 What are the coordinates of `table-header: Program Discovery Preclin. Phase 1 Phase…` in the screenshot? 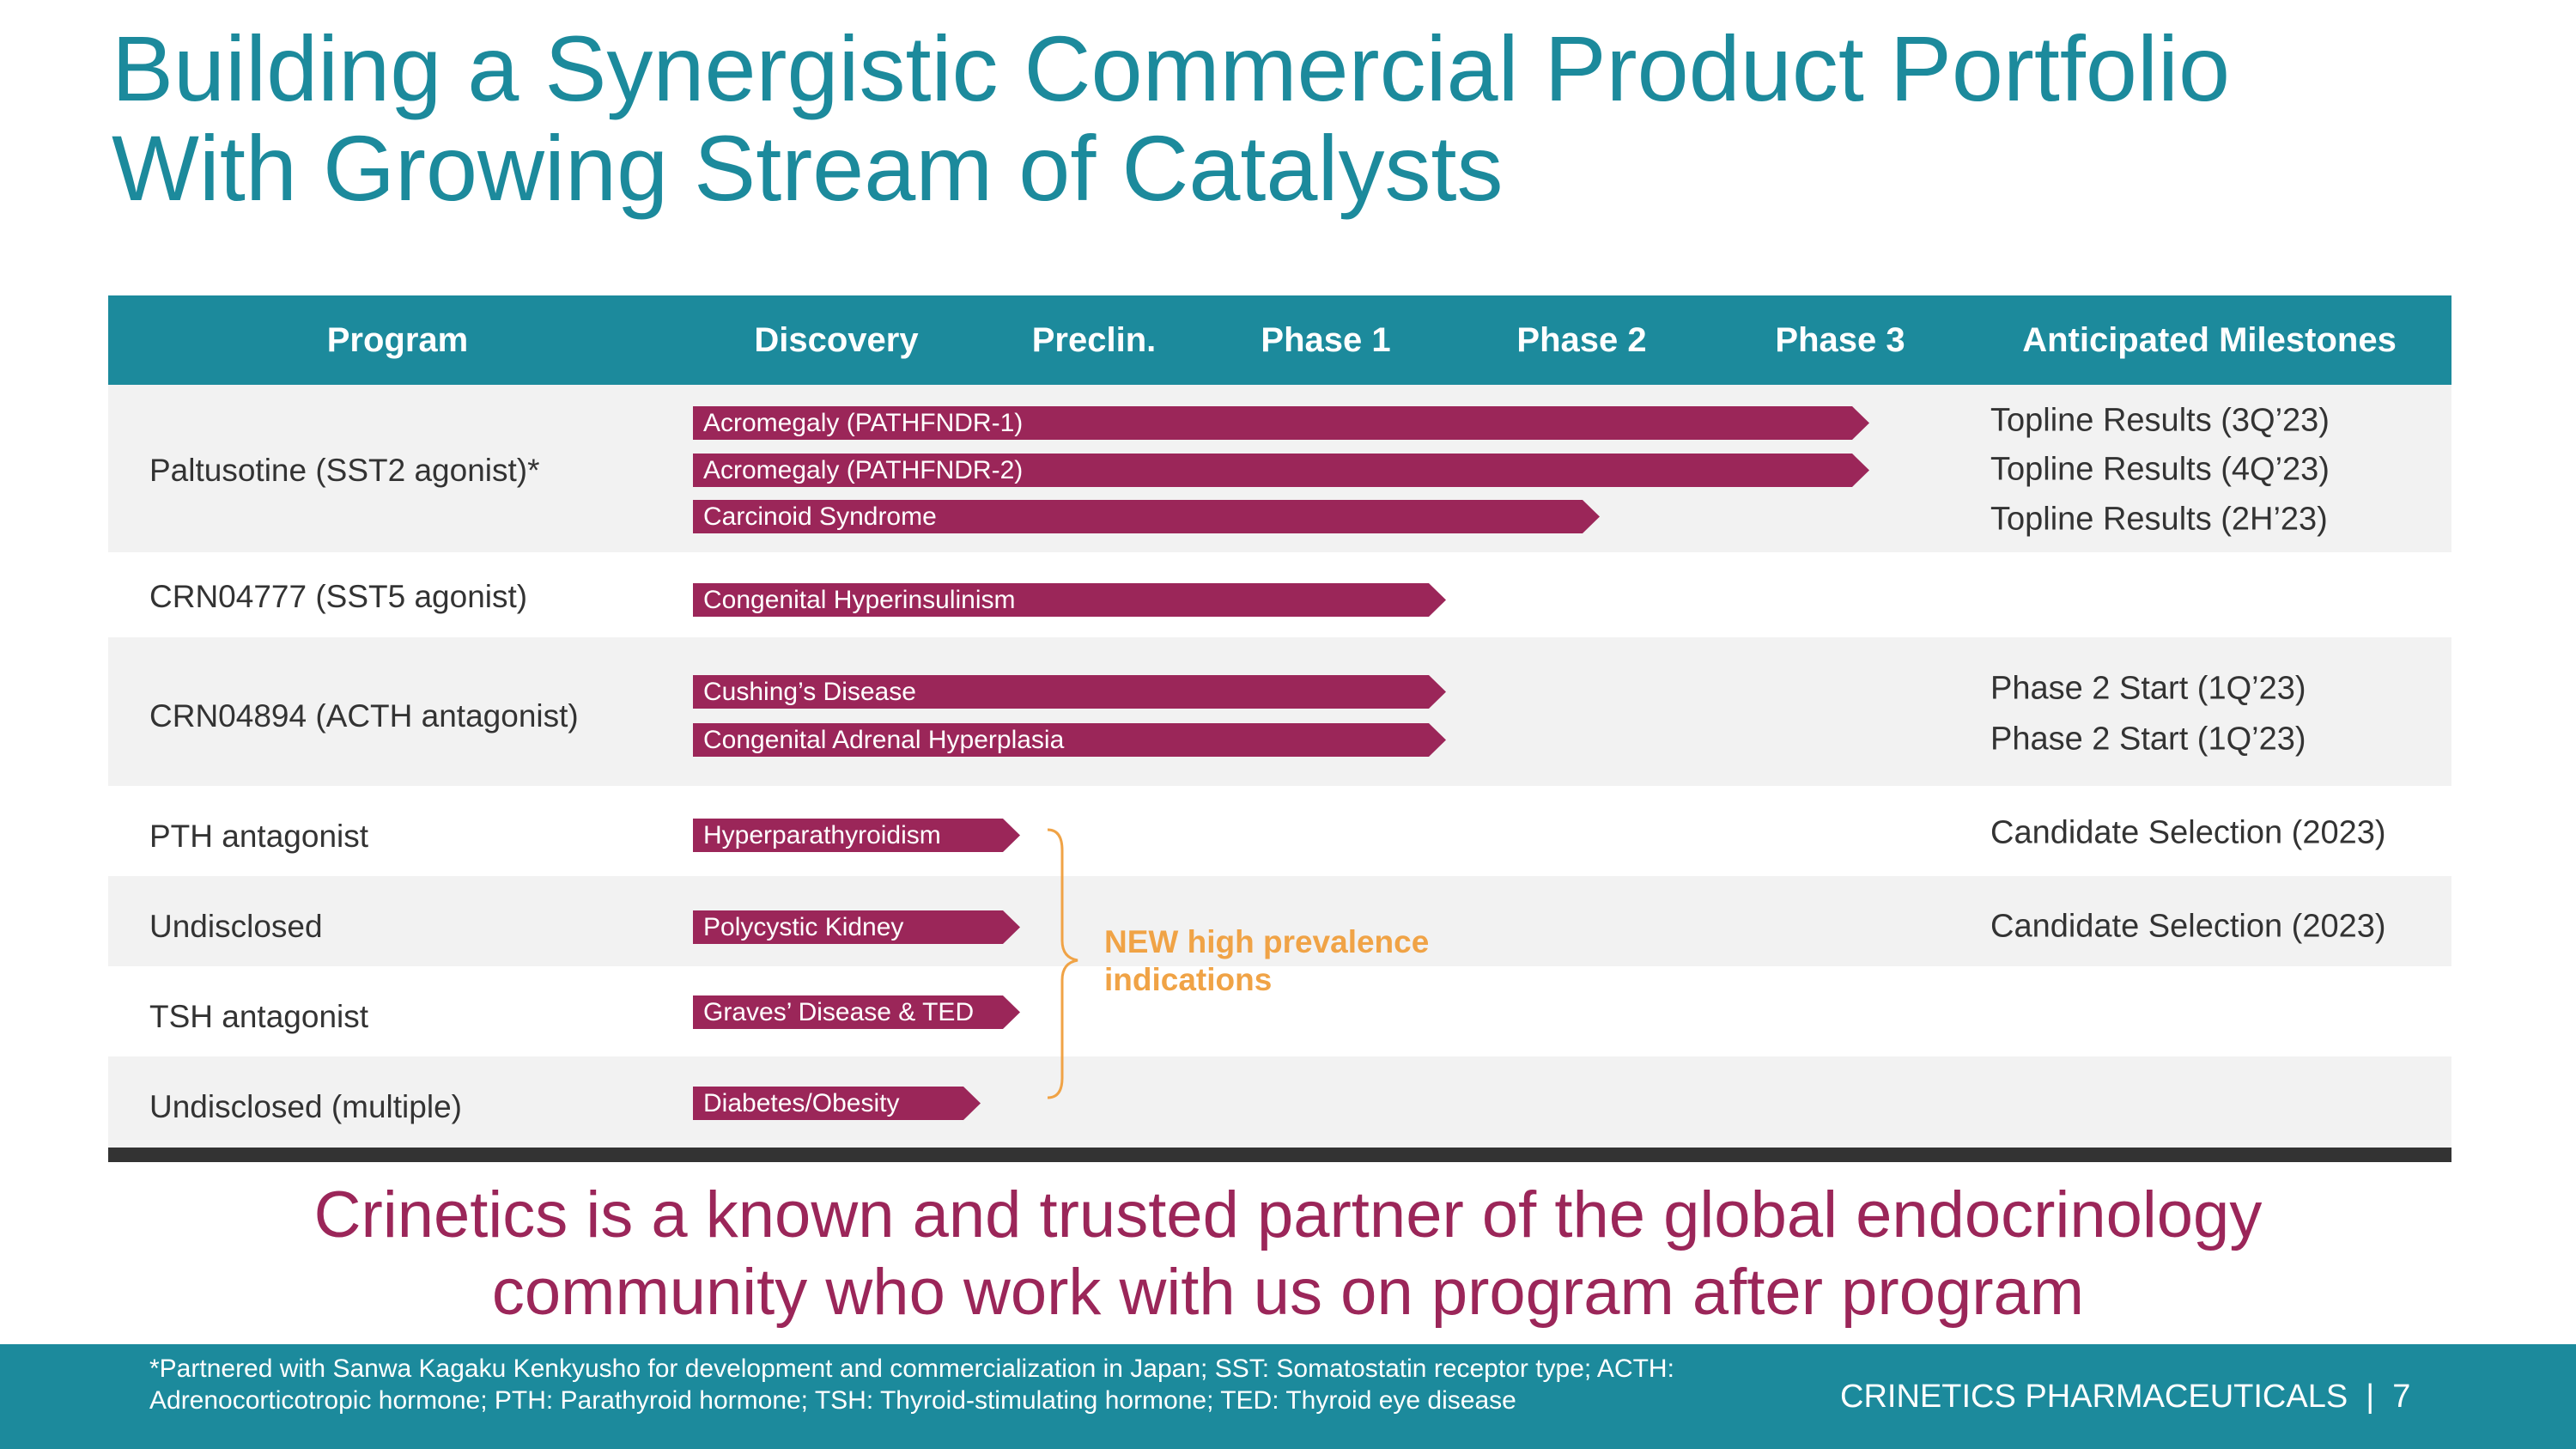 It's located at (1279, 340).